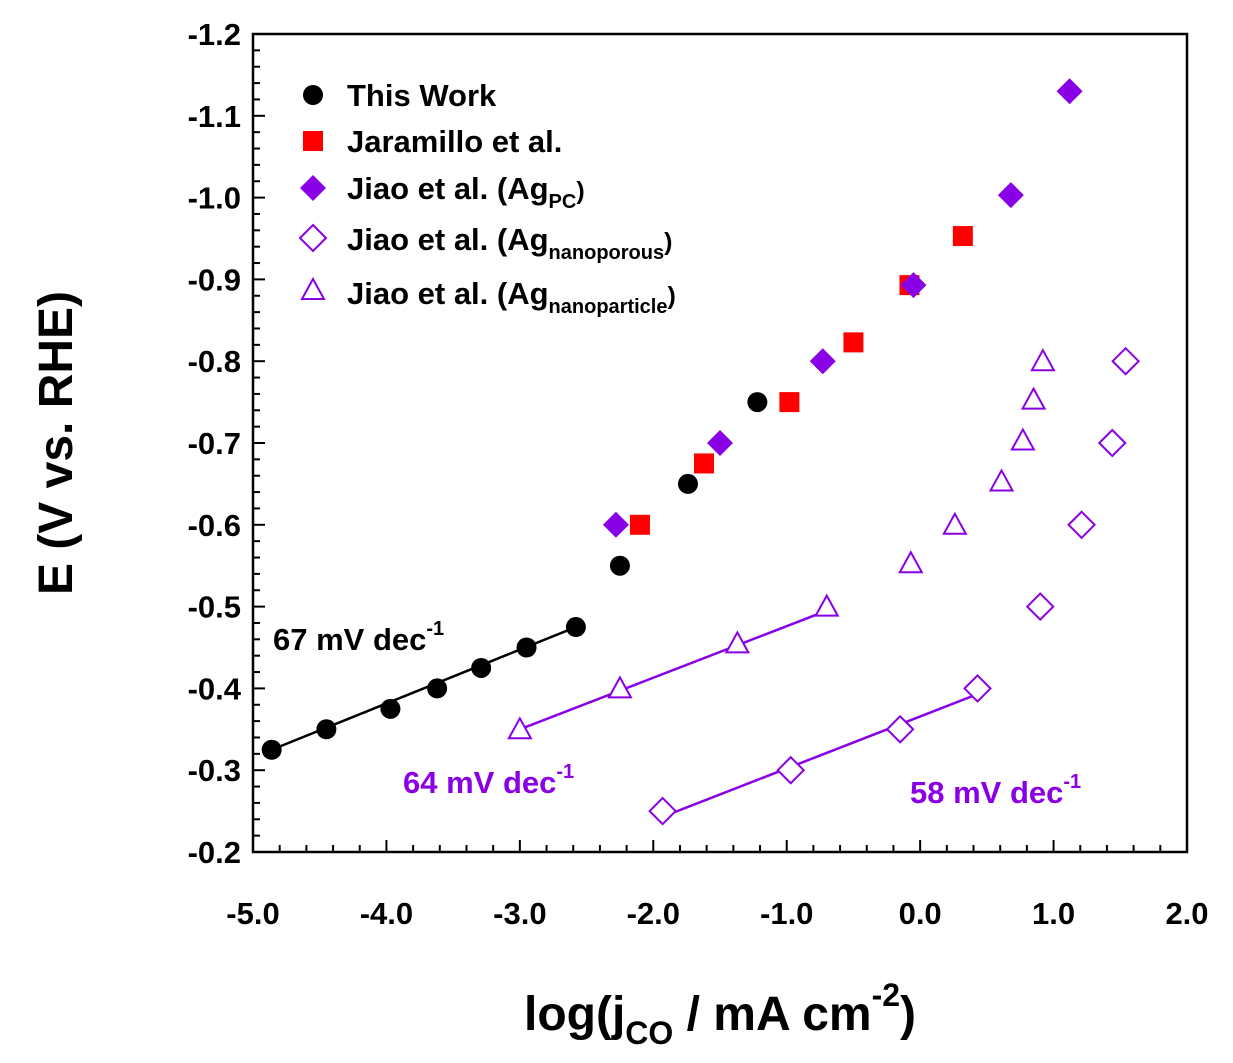  Describe the element at coordinates (214, 34) in the screenshot. I see `y-tick-label: -1.2` at that location.